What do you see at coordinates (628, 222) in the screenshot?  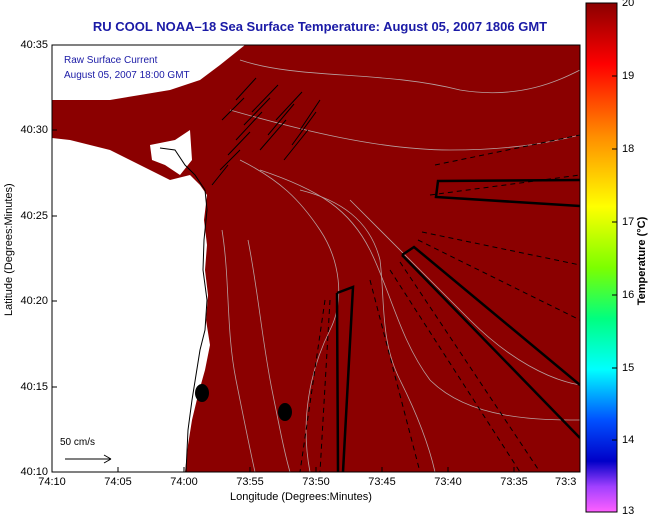 I see `colorbar-tick-label: 17` at bounding box center [628, 222].